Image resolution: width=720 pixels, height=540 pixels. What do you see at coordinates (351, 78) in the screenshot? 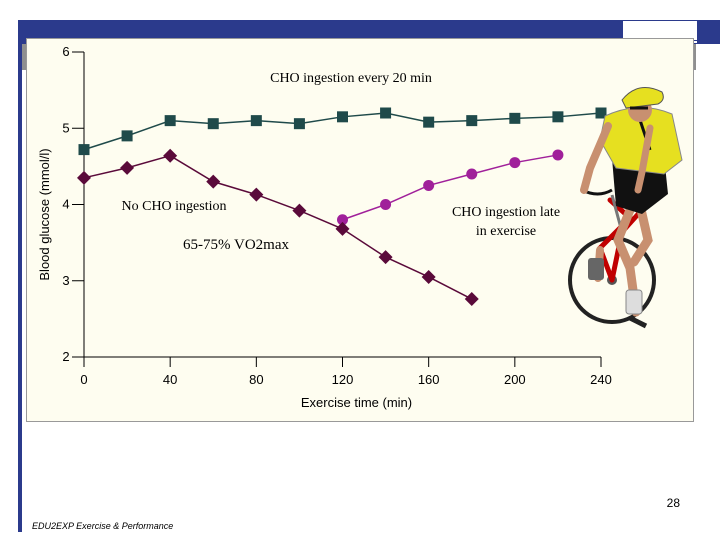
I see `annotation-every20: CHO ingestion every 20 min` at bounding box center [351, 78].